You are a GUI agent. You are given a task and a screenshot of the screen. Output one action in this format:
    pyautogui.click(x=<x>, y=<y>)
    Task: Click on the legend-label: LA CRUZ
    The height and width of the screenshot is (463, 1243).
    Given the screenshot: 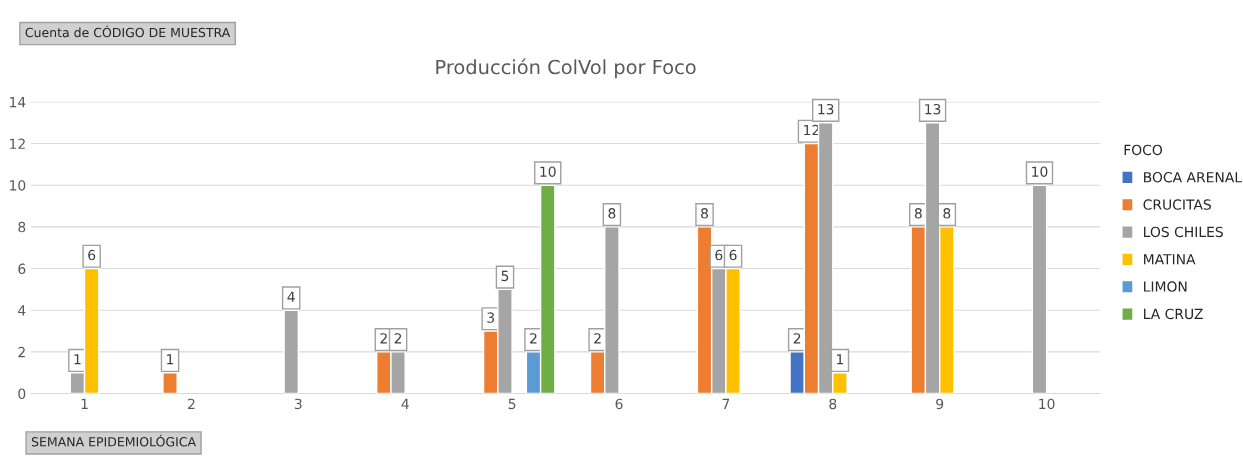 What is the action you would take?
    pyautogui.click(x=1173, y=314)
    